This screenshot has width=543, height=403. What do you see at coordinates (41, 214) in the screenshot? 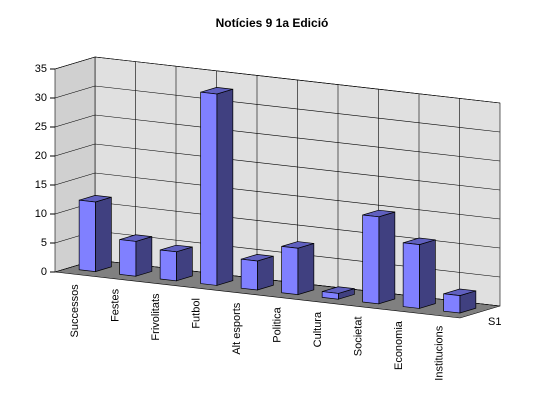
I see `y-tick-label: 10` at bounding box center [41, 214].